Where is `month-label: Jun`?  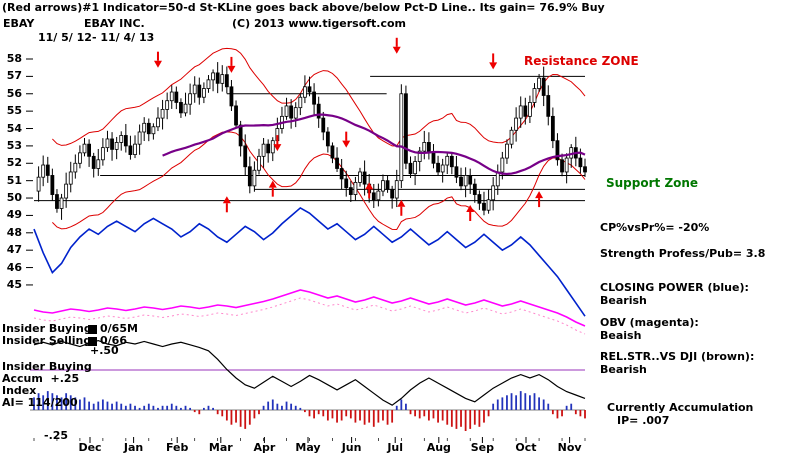
month-label: Jun is located at coordinates (351, 447).